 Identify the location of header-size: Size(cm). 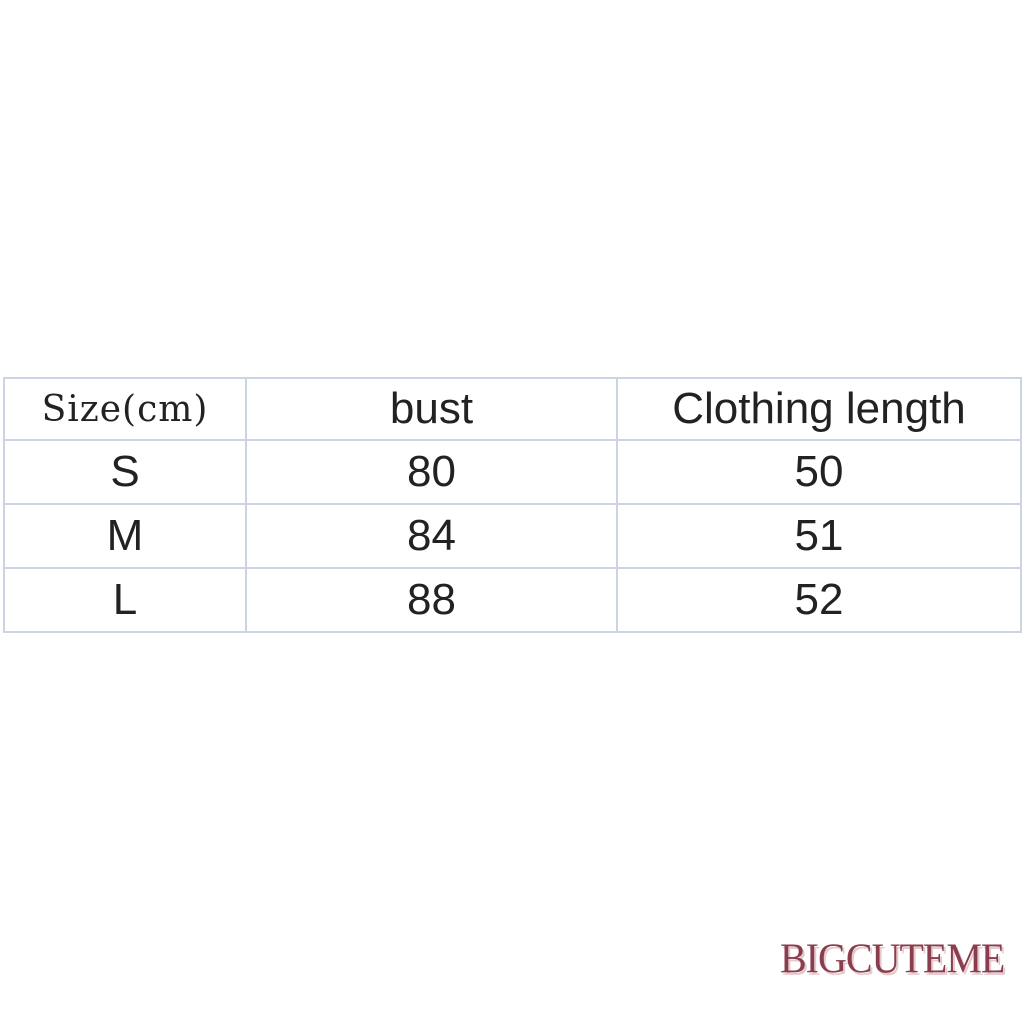
(125, 409).